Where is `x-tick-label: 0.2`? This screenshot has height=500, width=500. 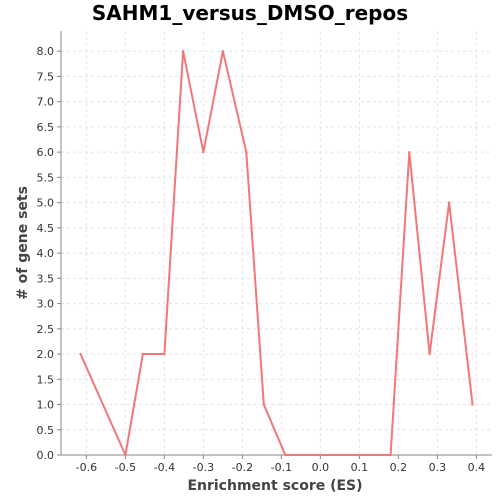 x-tick-label: 0.2 is located at coordinates (399, 467).